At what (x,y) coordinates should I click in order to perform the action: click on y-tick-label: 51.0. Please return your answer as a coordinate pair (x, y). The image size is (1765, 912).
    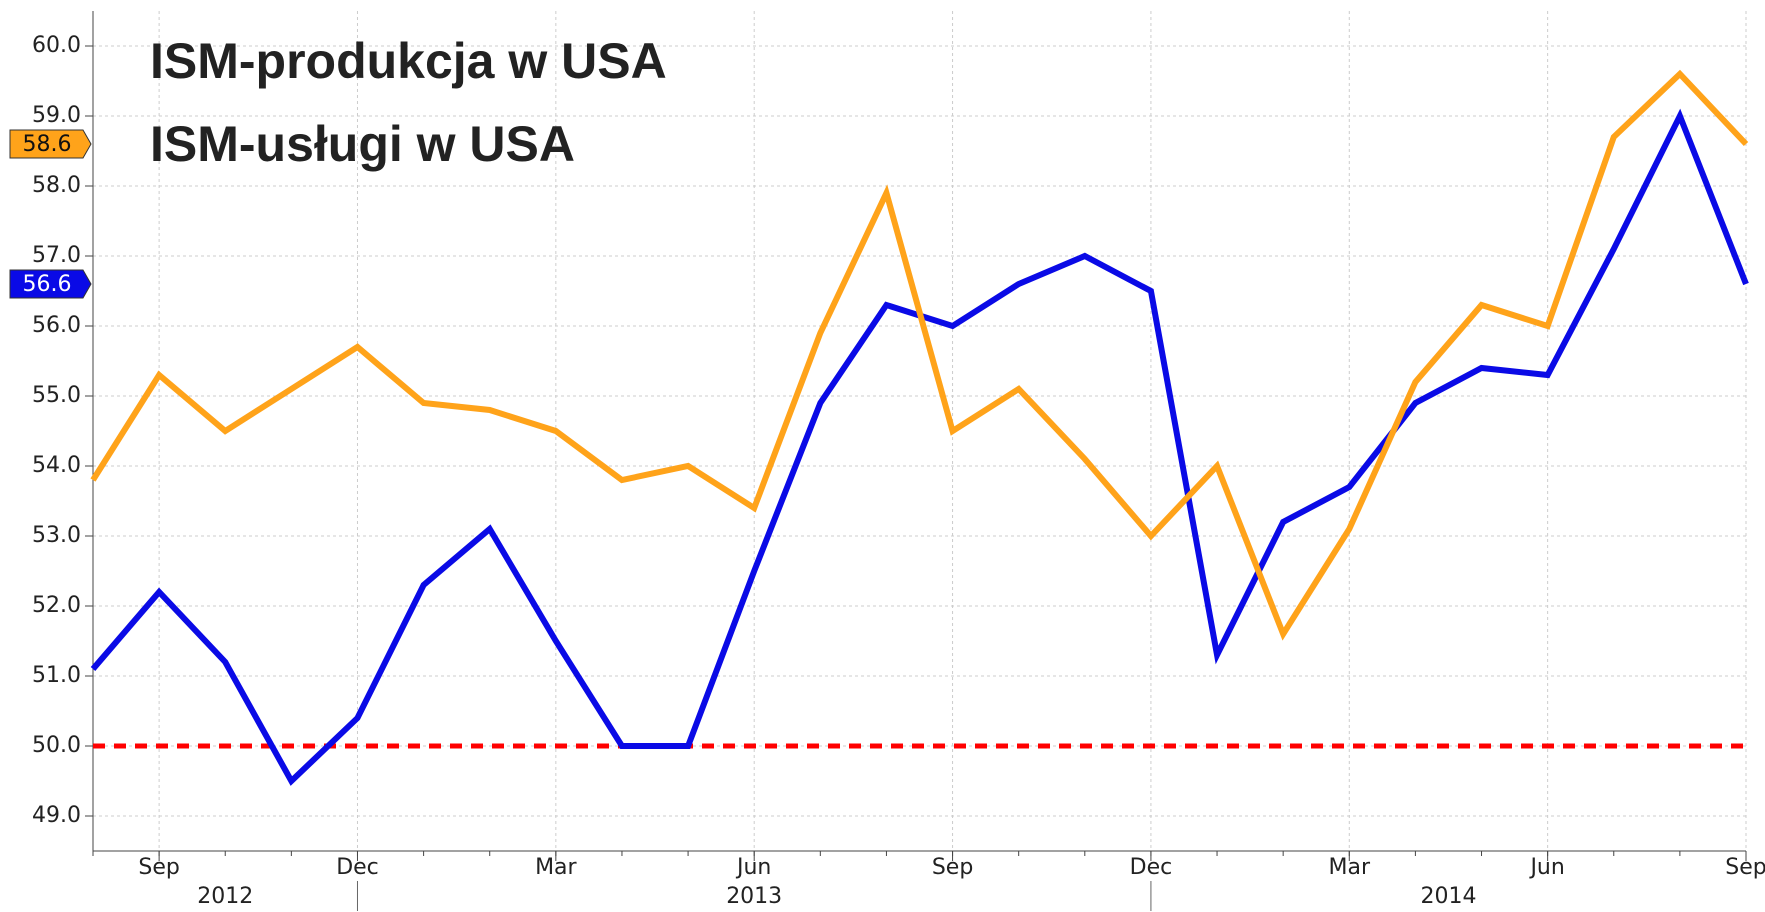
    Looking at the image, I should click on (56, 675).